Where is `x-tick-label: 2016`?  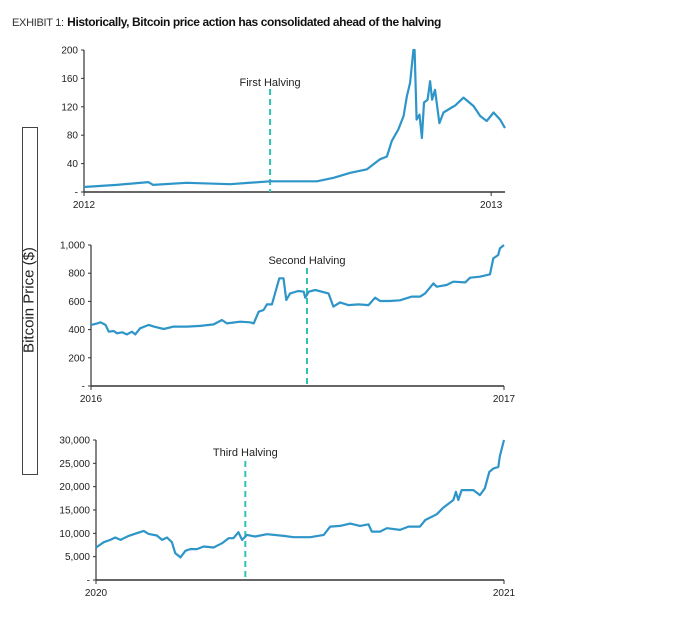 x-tick-label: 2016 is located at coordinates (91, 399).